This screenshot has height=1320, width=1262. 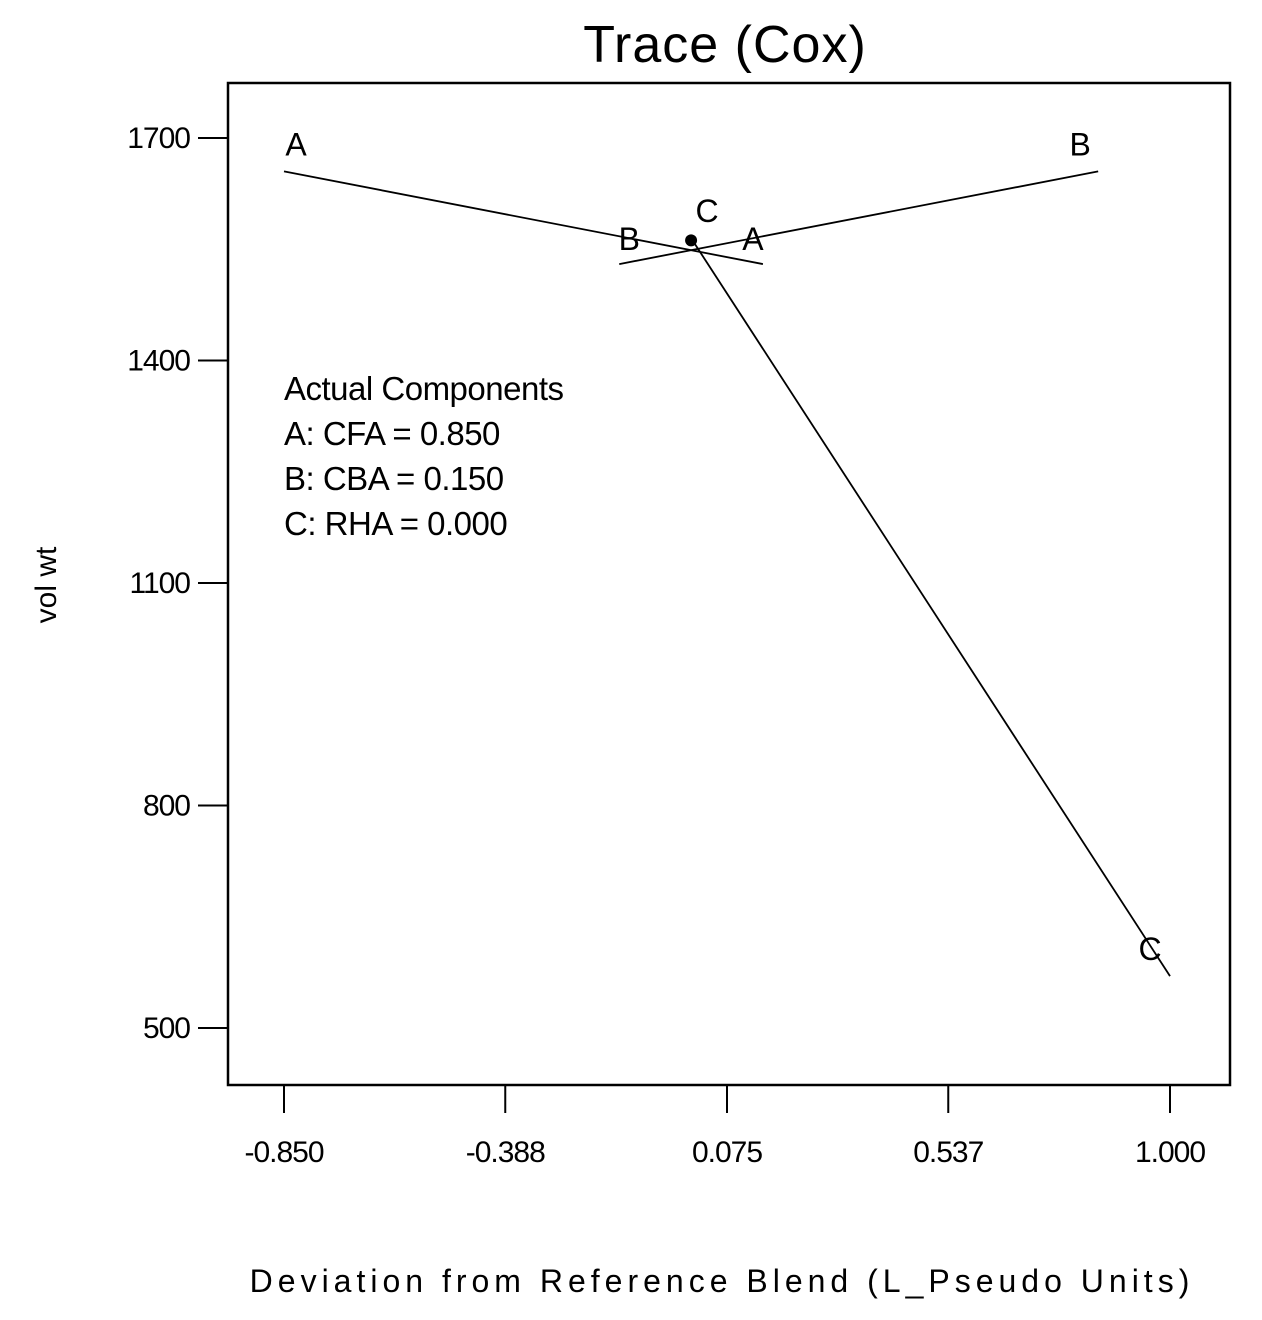 I want to click on x-tick-label-3: 0.537, so click(x=948, y=1152).